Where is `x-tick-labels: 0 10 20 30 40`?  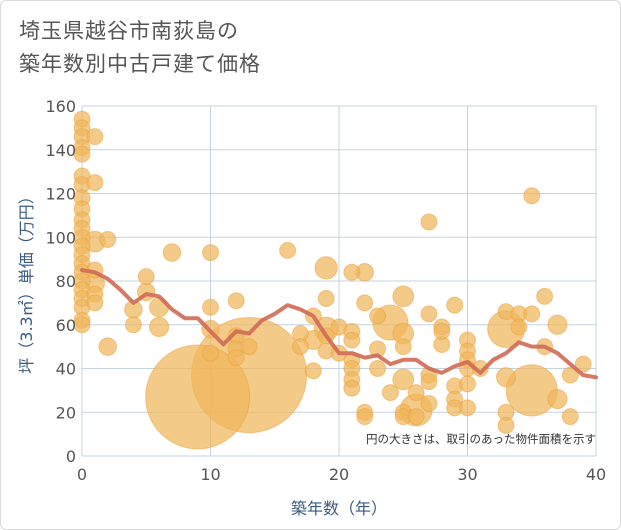
x-tick-labels: 0 10 20 30 40 is located at coordinates (341, 474).